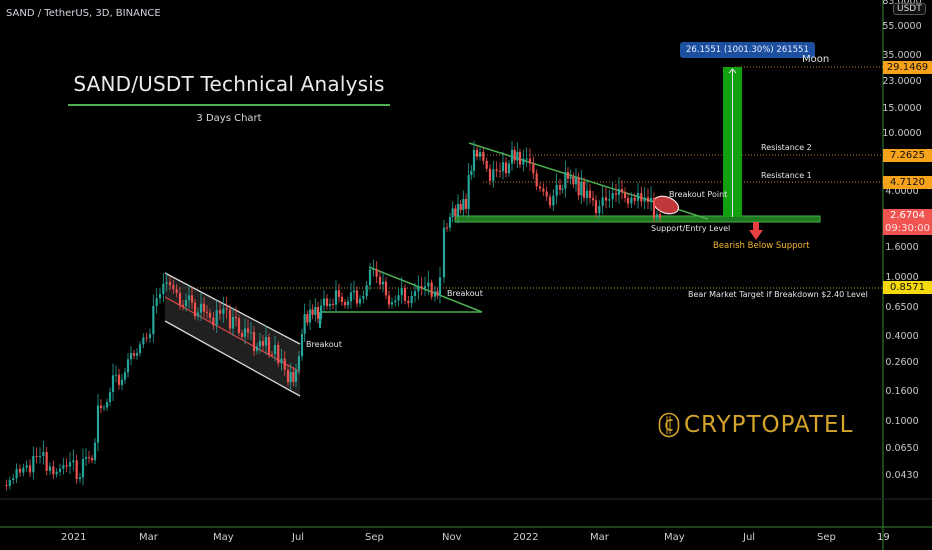 This screenshot has height=550, width=932. Describe the element at coordinates (74, 537) in the screenshot. I see `x-tick: 2021` at that location.